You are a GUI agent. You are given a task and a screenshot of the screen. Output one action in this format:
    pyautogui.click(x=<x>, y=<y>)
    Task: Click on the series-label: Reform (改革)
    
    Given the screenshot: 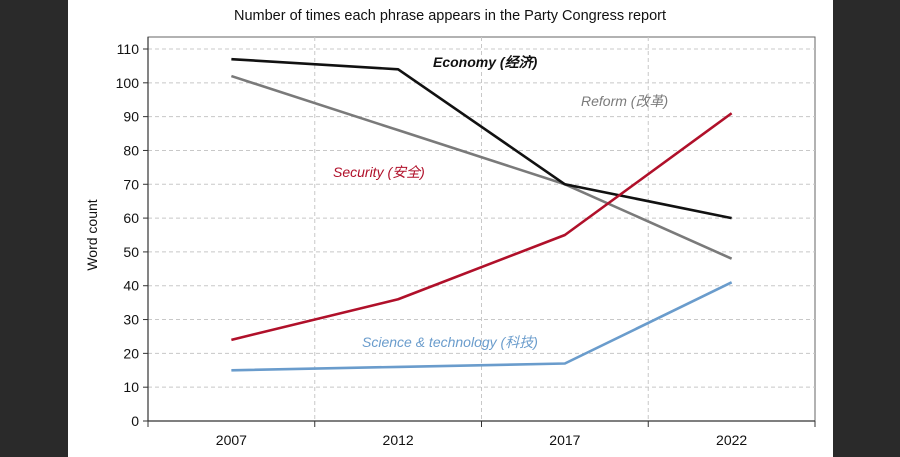 What is the action you would take?
    pyautogui.click(x=624, y=101)
    